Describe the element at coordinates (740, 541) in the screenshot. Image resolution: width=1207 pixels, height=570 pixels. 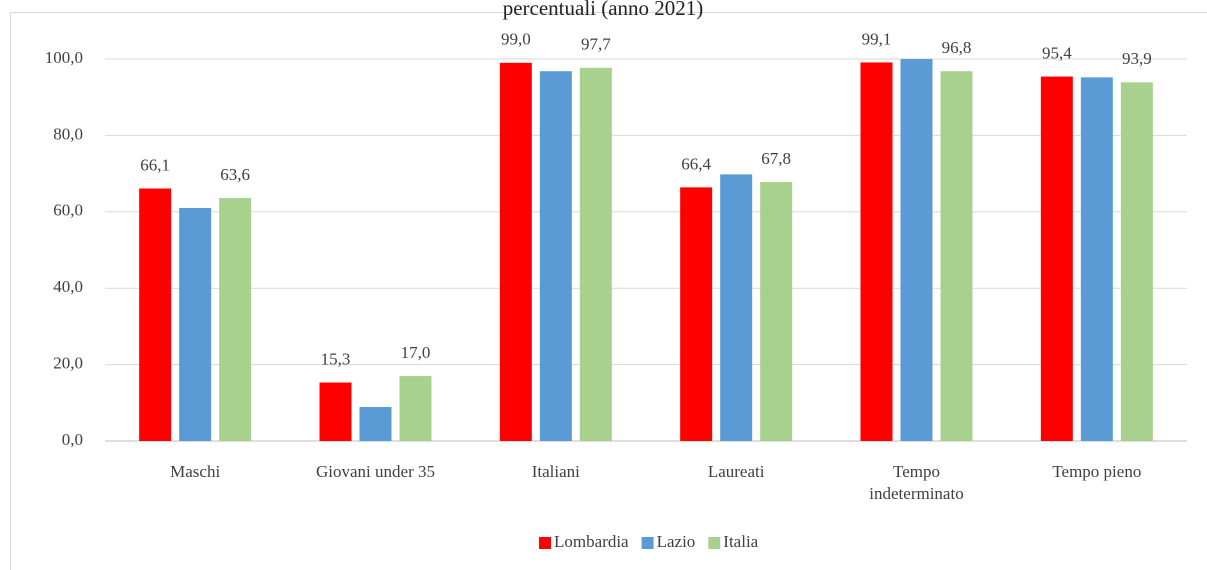
I see `legend-label: Italia` at that location.